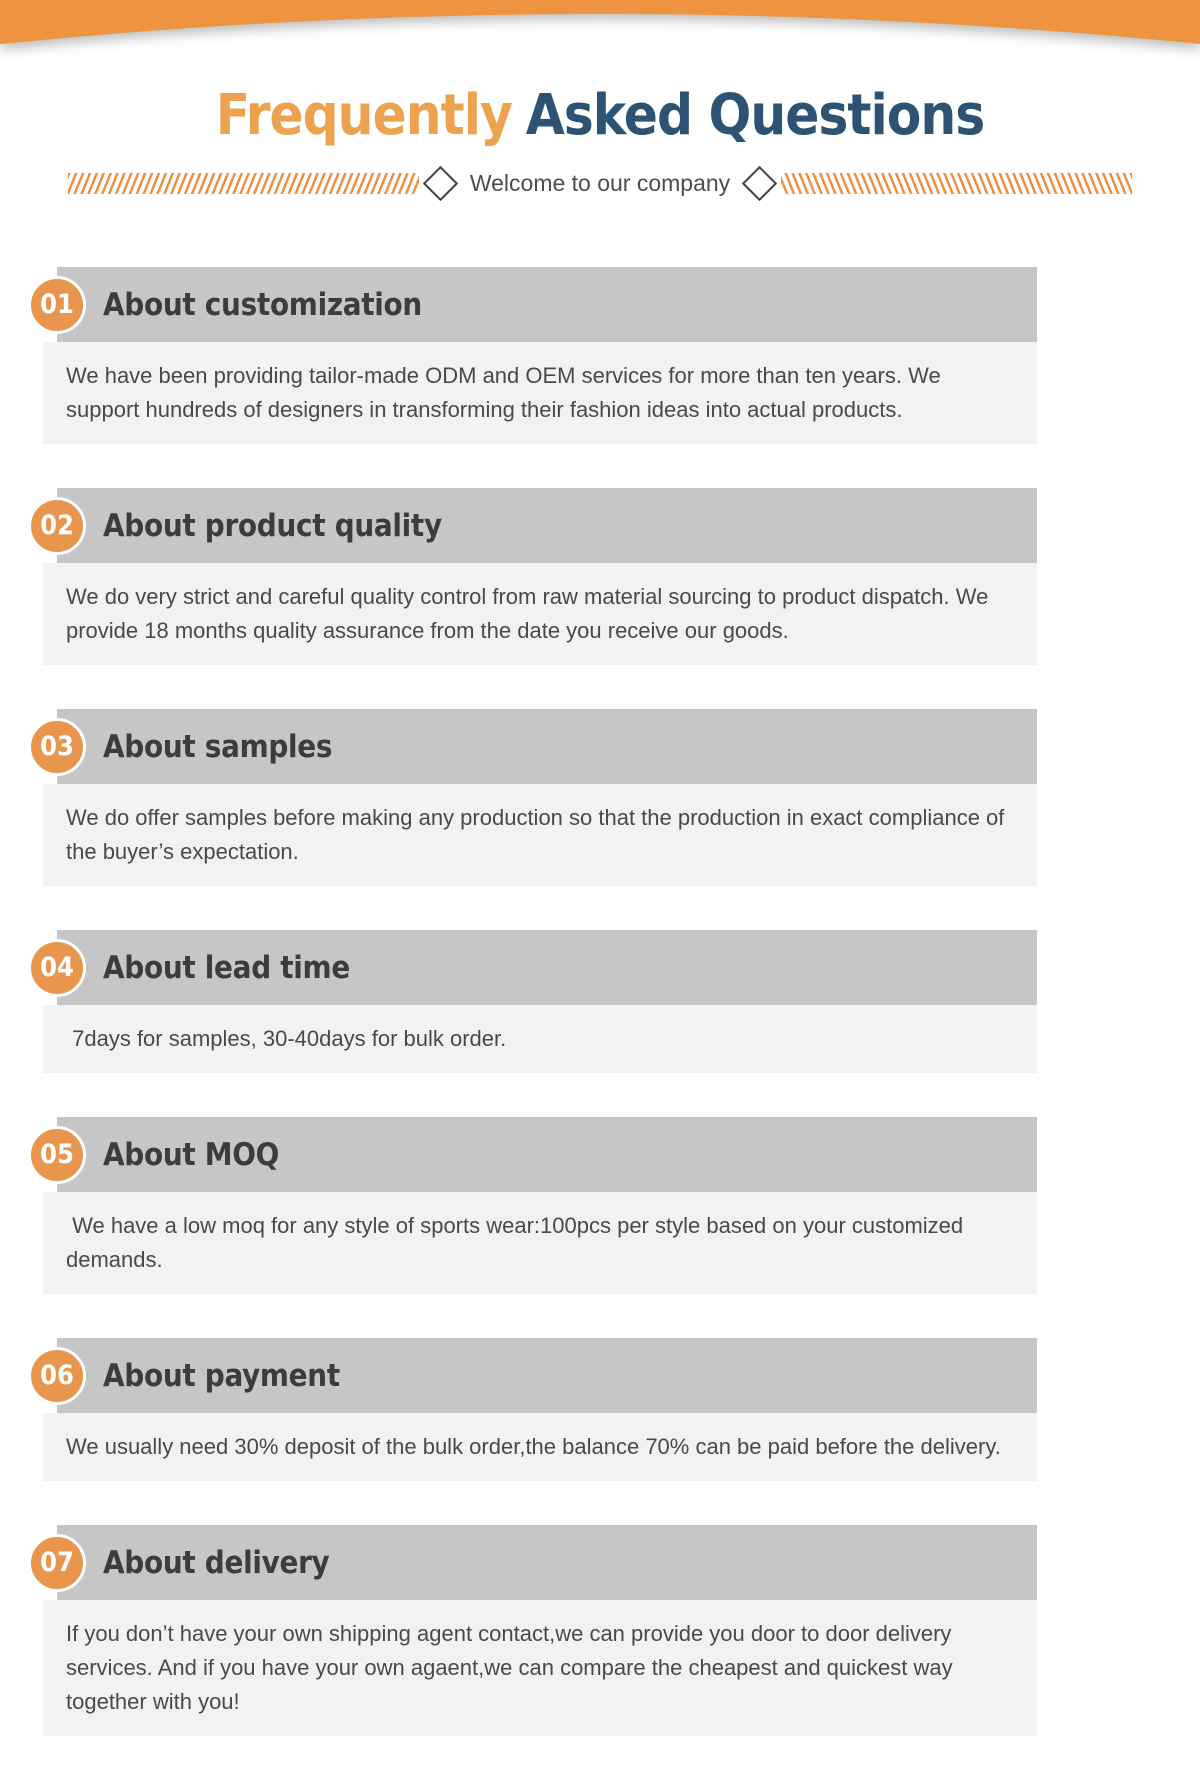 The height and width of the screenshot is (1765, 1200). I want to click on question-number: 06, so click(57, 1375).